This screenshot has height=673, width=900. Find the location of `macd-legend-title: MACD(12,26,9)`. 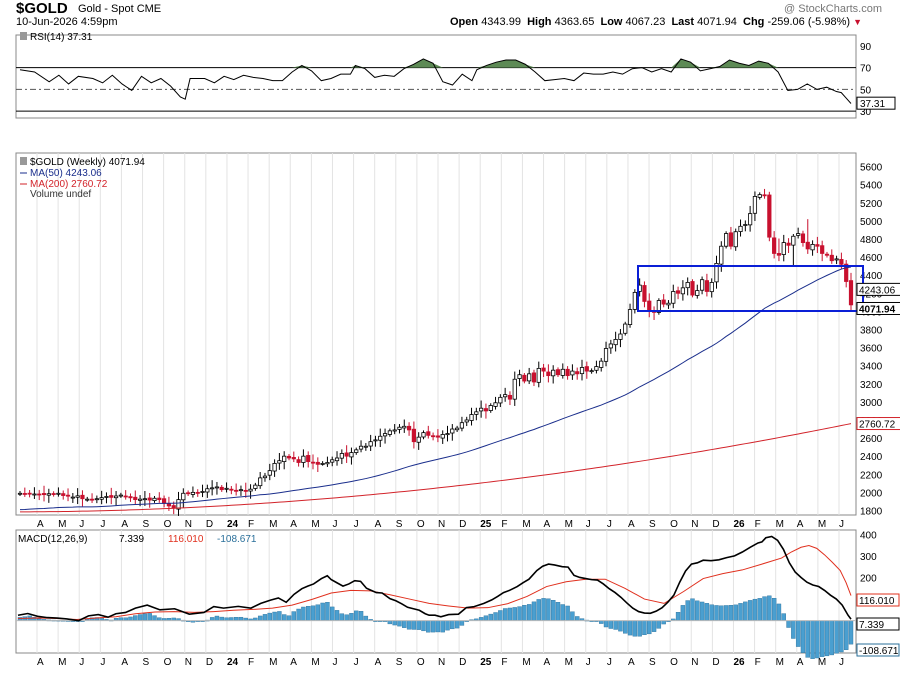

macd-legend-title: MACD(12,26,9) is located at coordinates (52, 539).